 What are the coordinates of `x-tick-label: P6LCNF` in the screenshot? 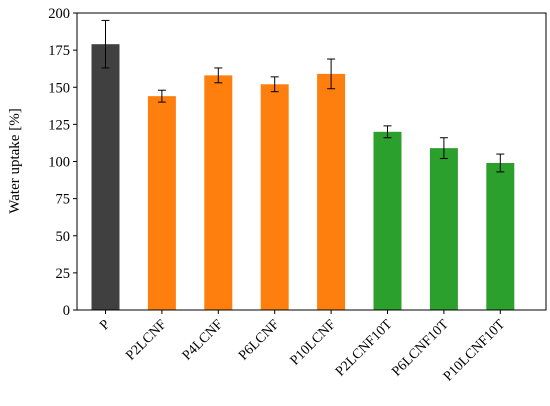 It's located at (259, 340).